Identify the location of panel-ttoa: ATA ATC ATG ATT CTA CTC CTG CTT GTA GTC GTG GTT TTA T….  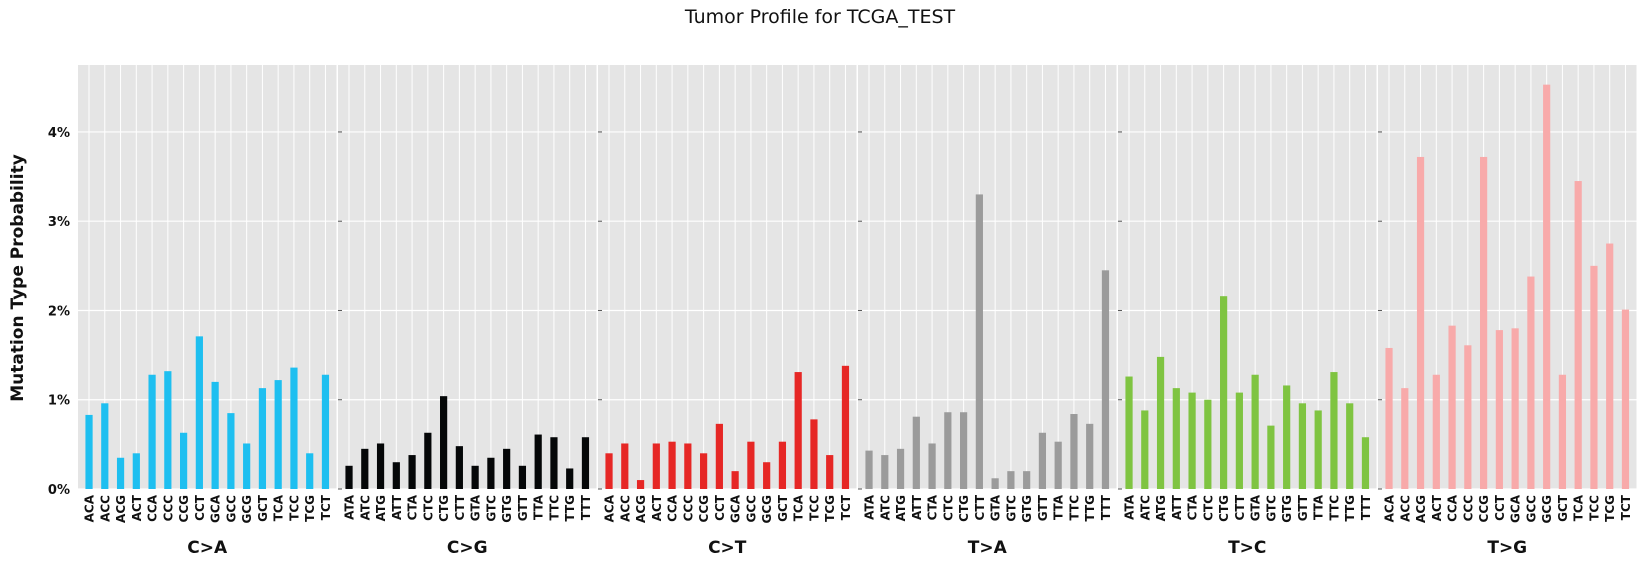
(987, 311).